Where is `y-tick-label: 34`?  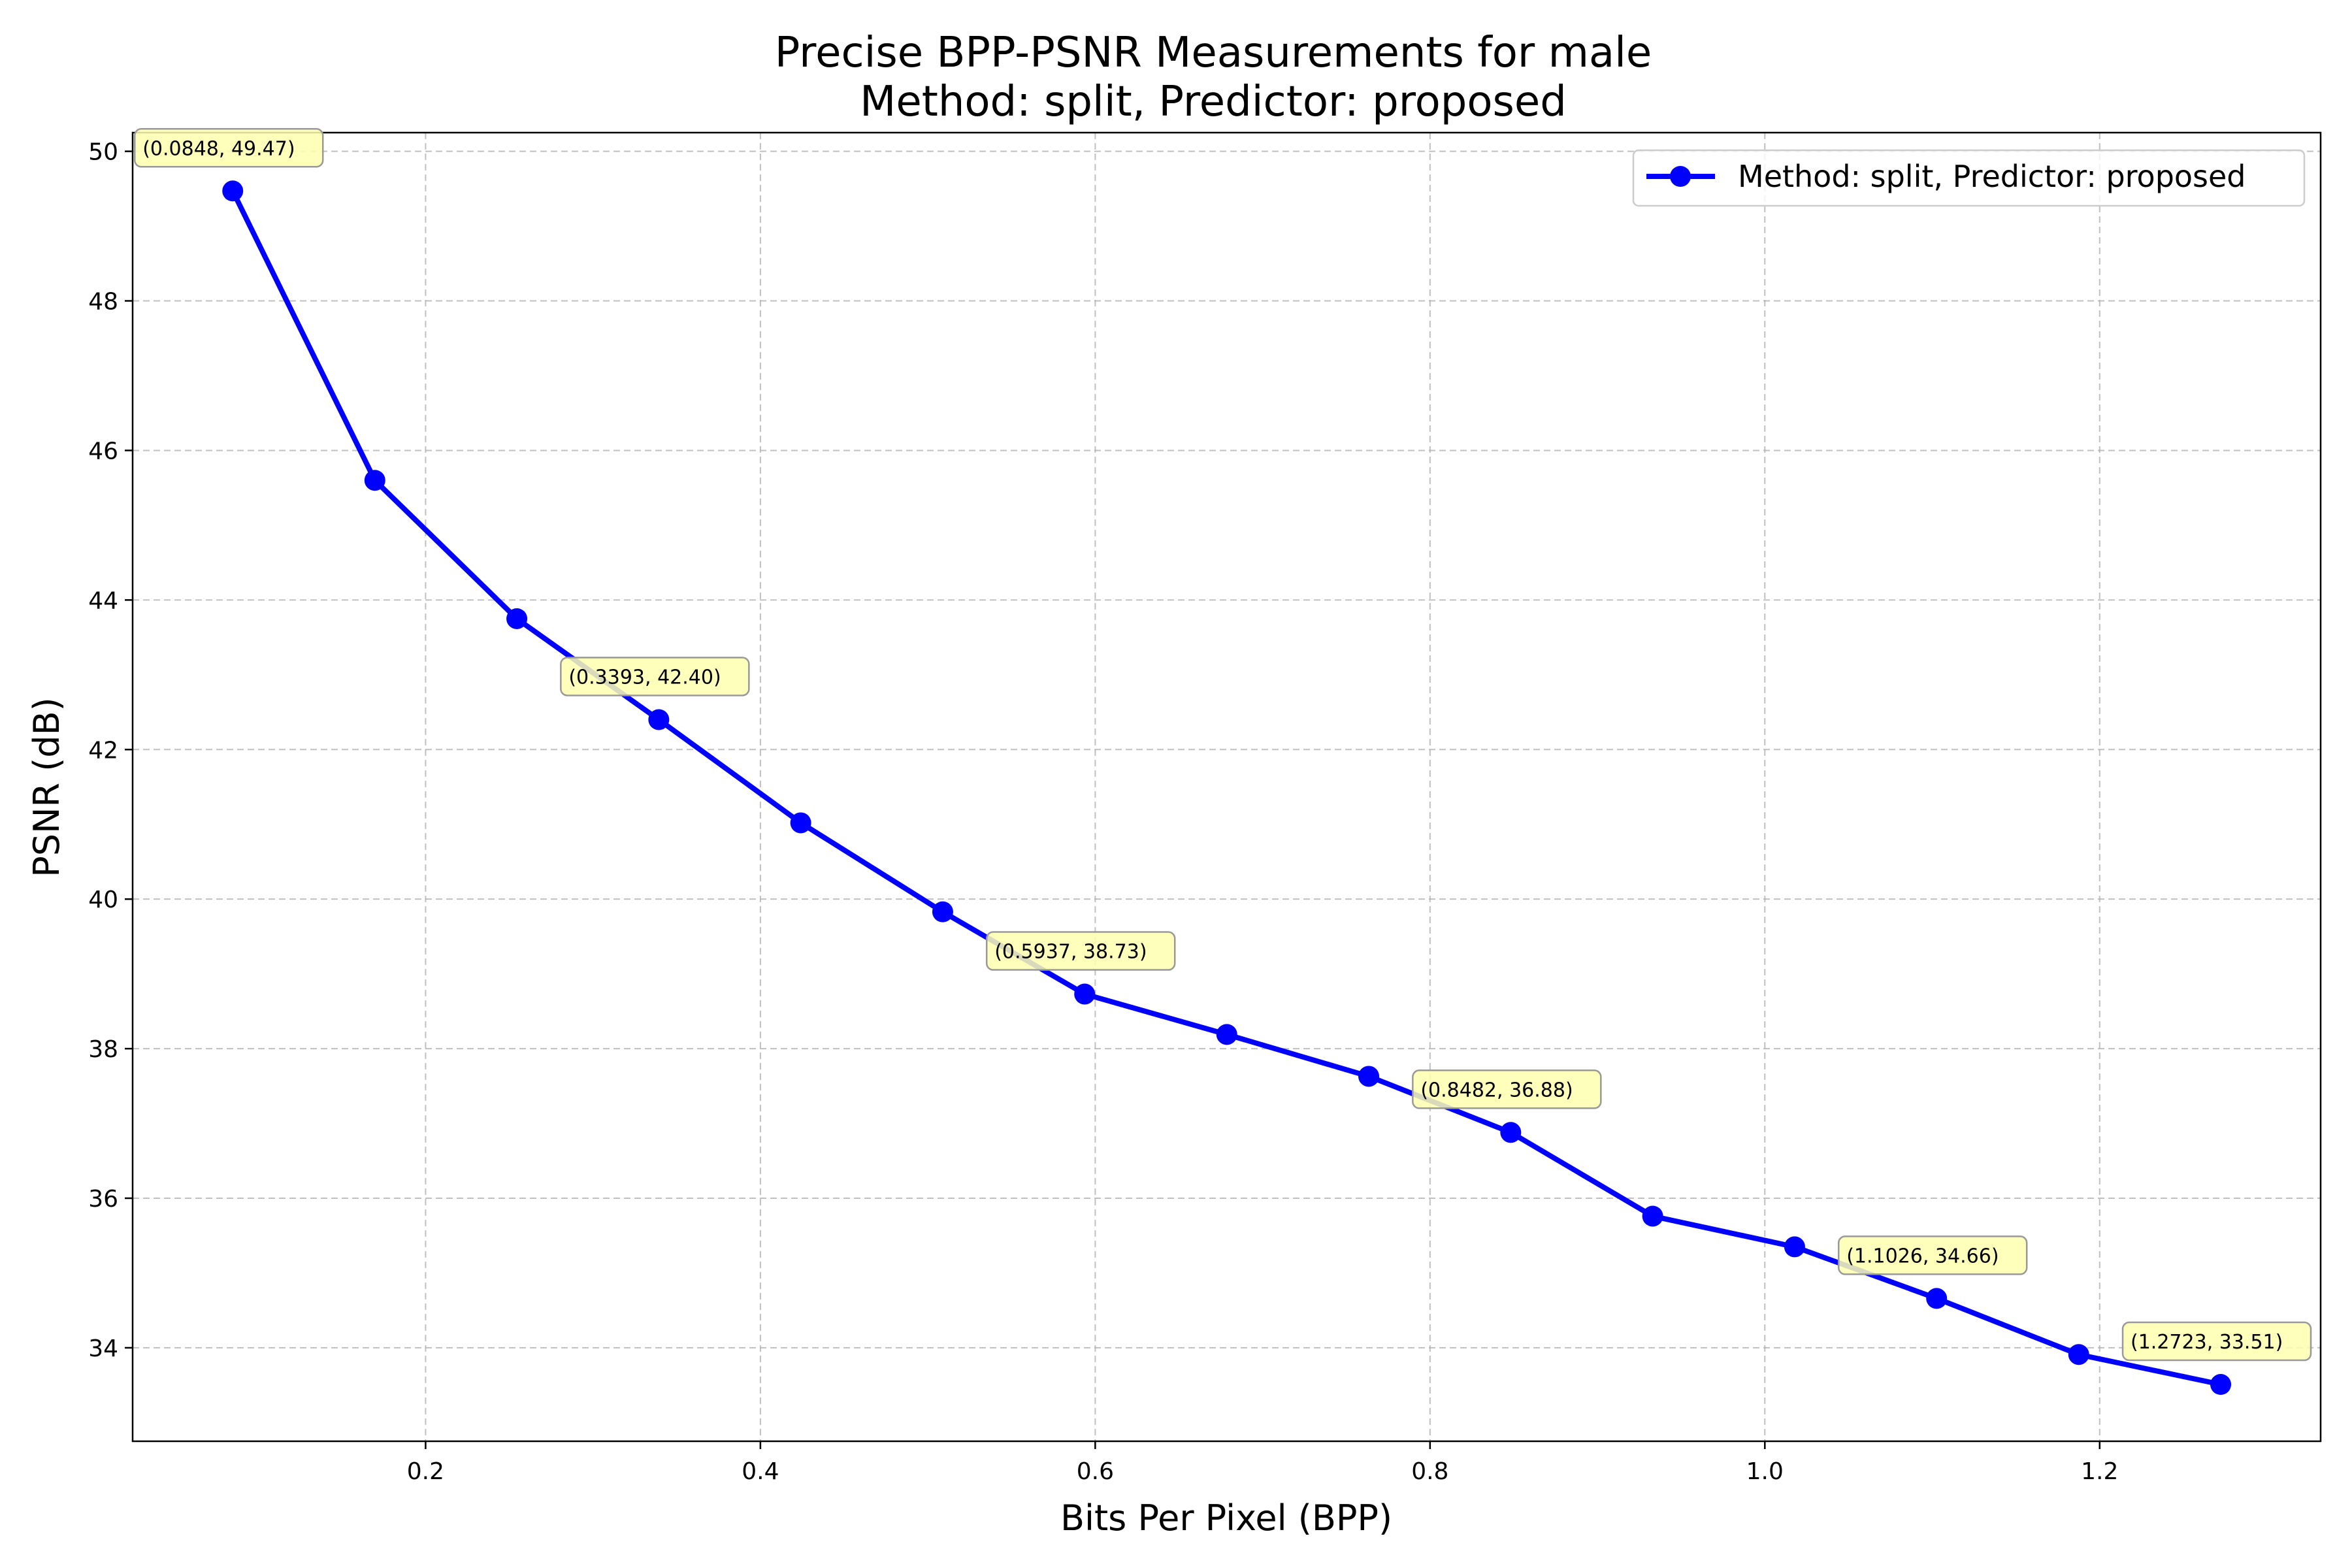 y-tick-label: 34 is located at coordinates (103, 1348).